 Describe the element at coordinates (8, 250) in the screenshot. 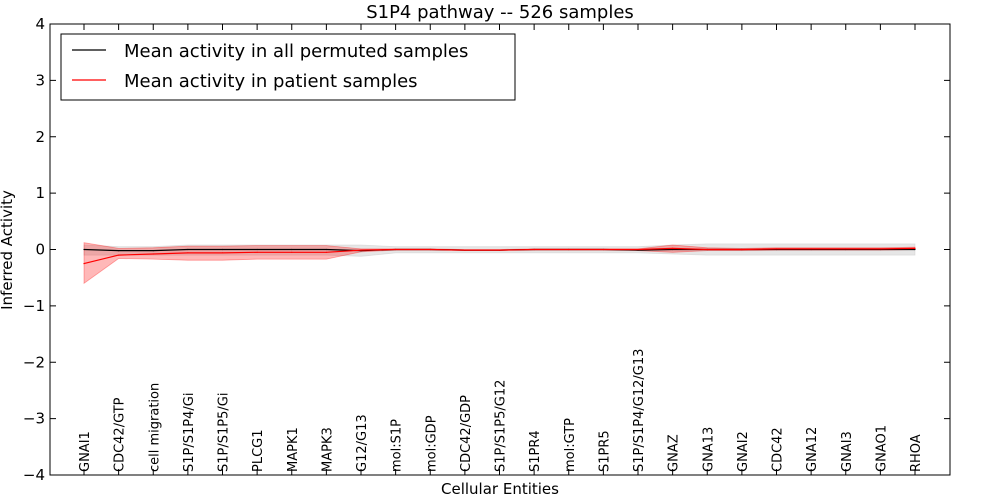

I see `y-axis-label: Inferred Activity` at that location.